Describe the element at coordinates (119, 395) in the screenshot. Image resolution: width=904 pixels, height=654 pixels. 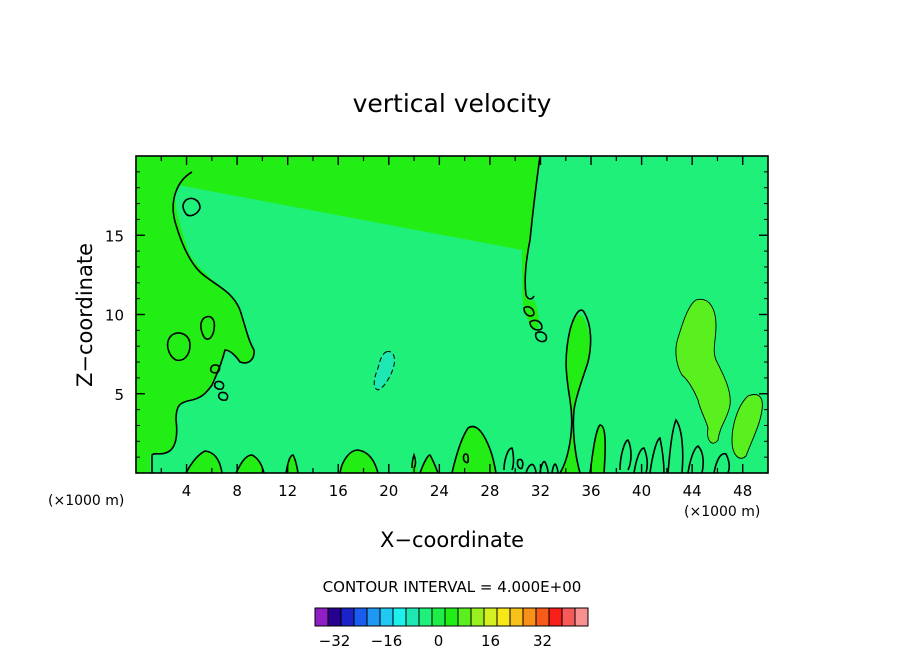
I see `y-tick-label: 5` at that location.